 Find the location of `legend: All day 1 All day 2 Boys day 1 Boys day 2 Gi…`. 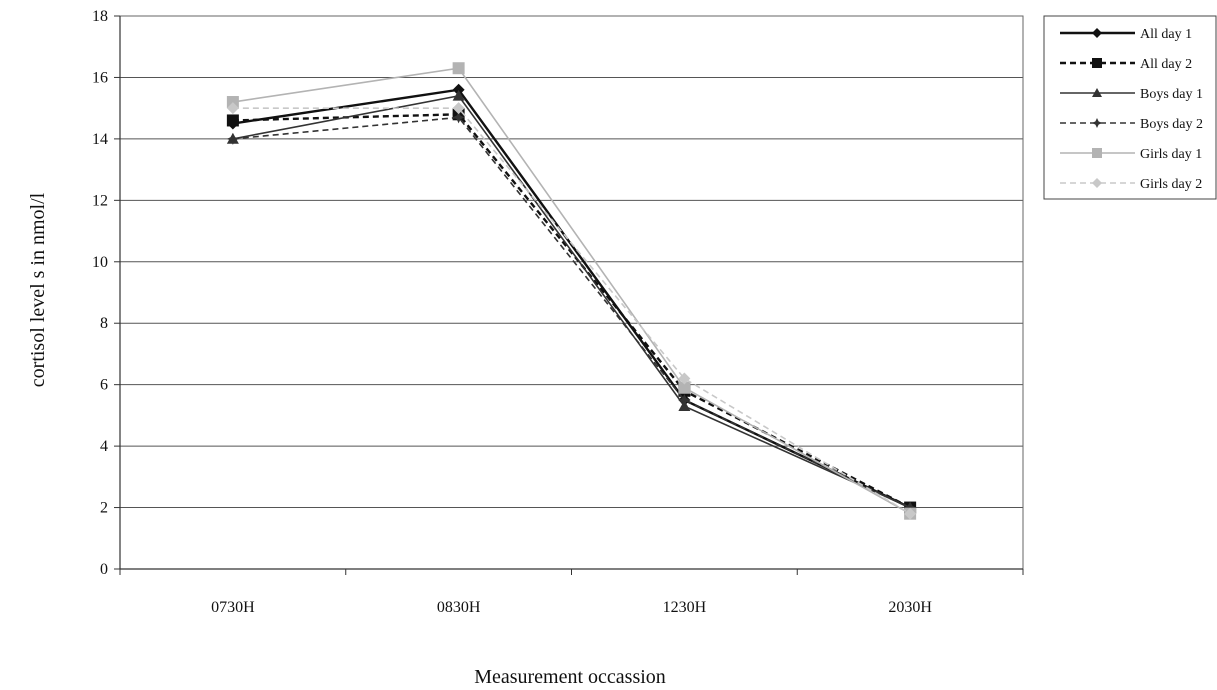

legend: All day 1 All day 2 Boys day 1 Boys day 2 Gi… is located at coordinates (1130, 107).